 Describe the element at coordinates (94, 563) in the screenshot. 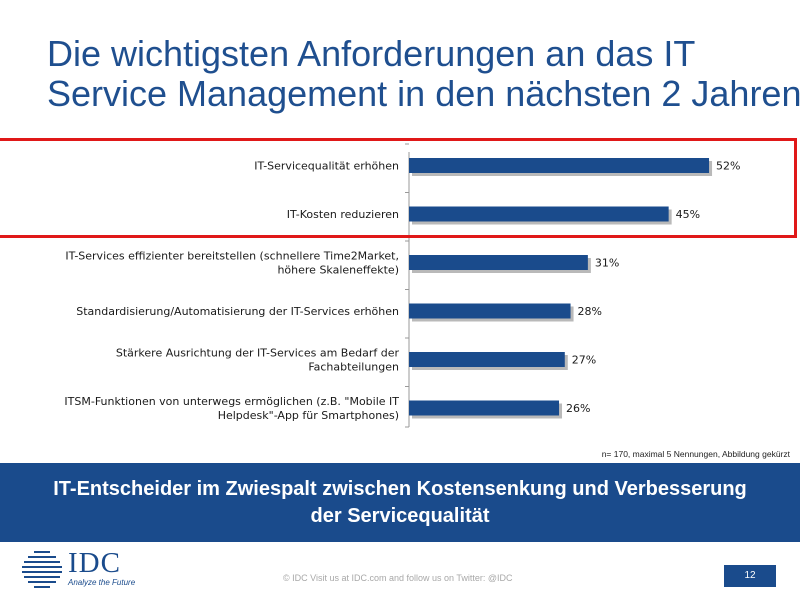

I see `logo-text: IDC` at that location.